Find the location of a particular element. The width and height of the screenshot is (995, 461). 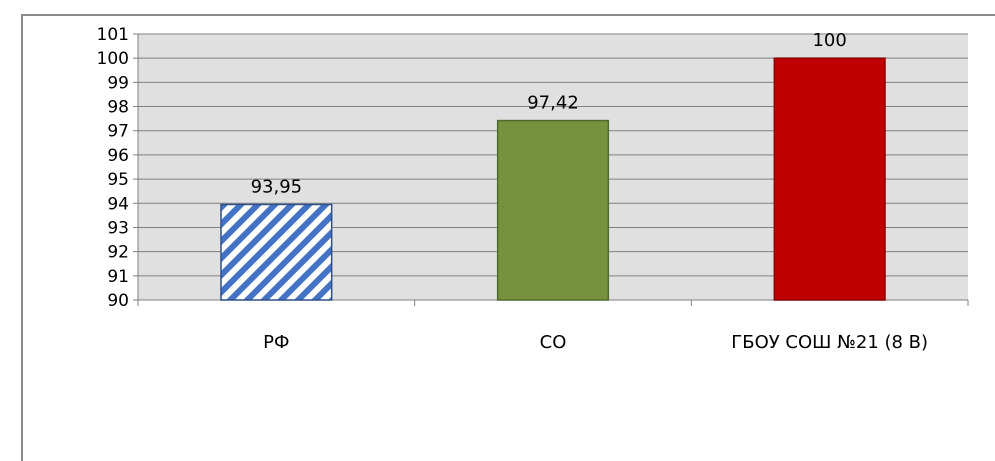

y-tick-label: 99 is located at coordinates (118, 83).